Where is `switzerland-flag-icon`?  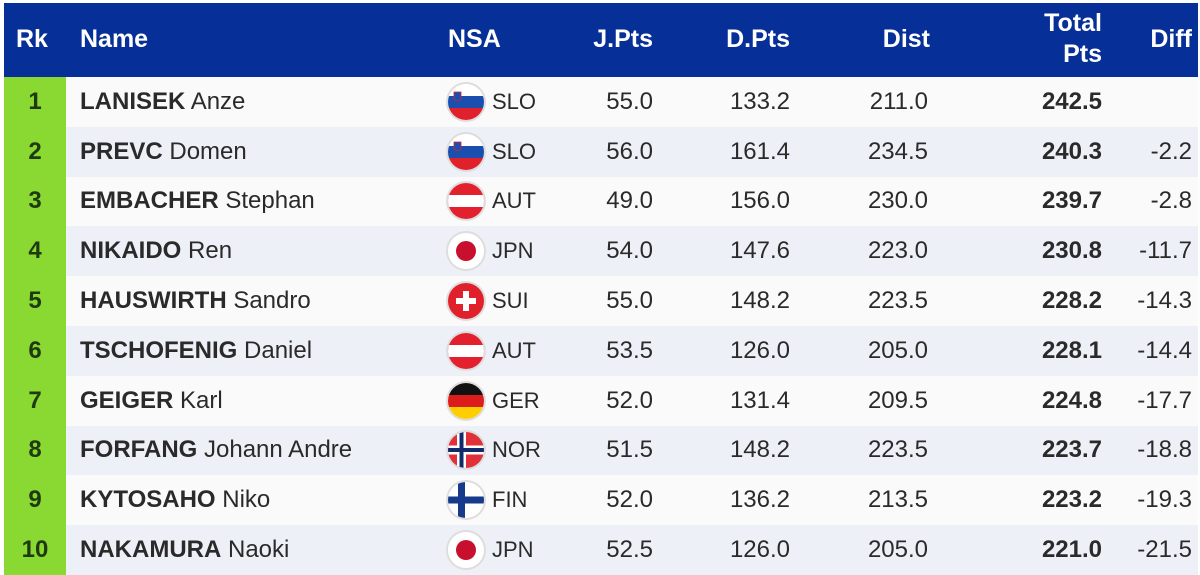
switzerland-flag-icon is located at coordinates (466, 301).